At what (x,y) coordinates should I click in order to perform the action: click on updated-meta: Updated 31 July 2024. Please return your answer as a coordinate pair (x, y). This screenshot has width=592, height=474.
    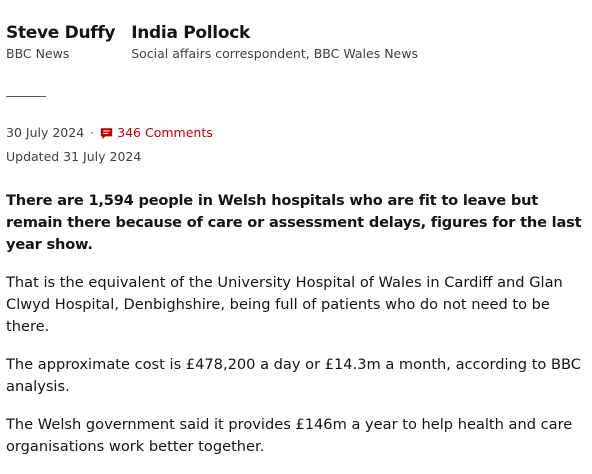
    Looking at the image, I should click on (73, 157).